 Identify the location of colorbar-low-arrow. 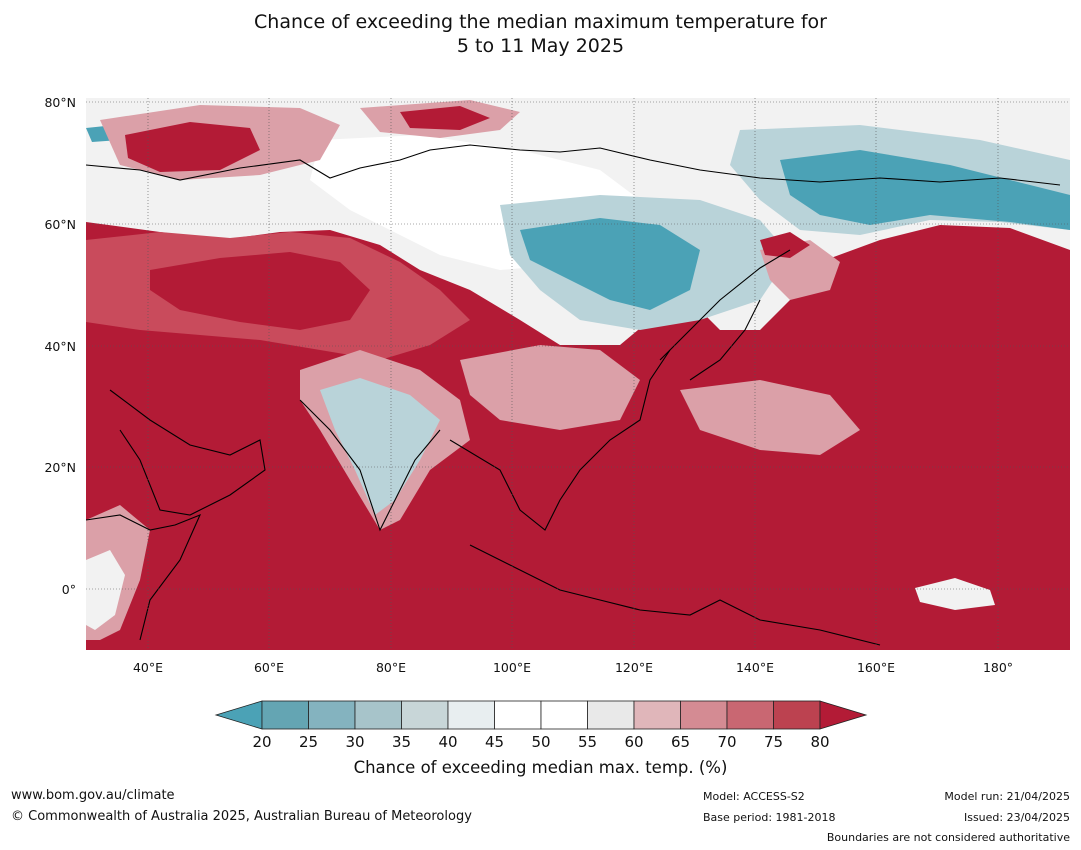
(238, 715).